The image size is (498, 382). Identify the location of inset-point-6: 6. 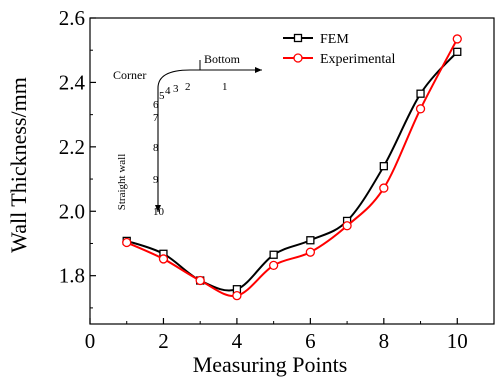
(156, 105).